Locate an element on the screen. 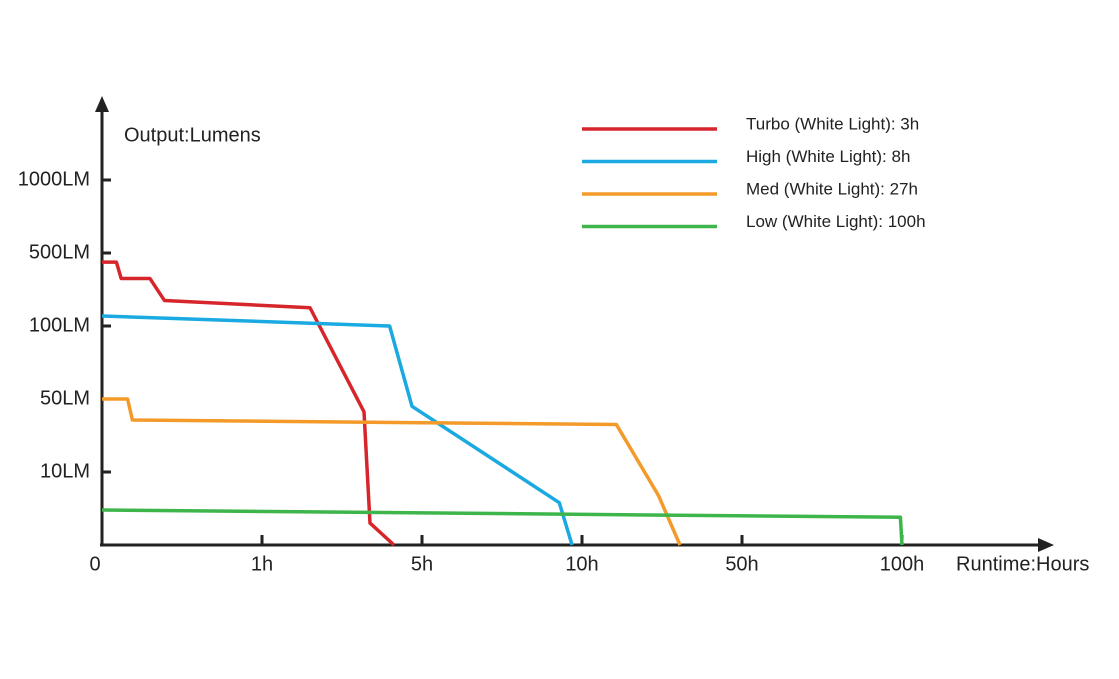  y-tick-label: 10LM is located at coordinates (65, 471).